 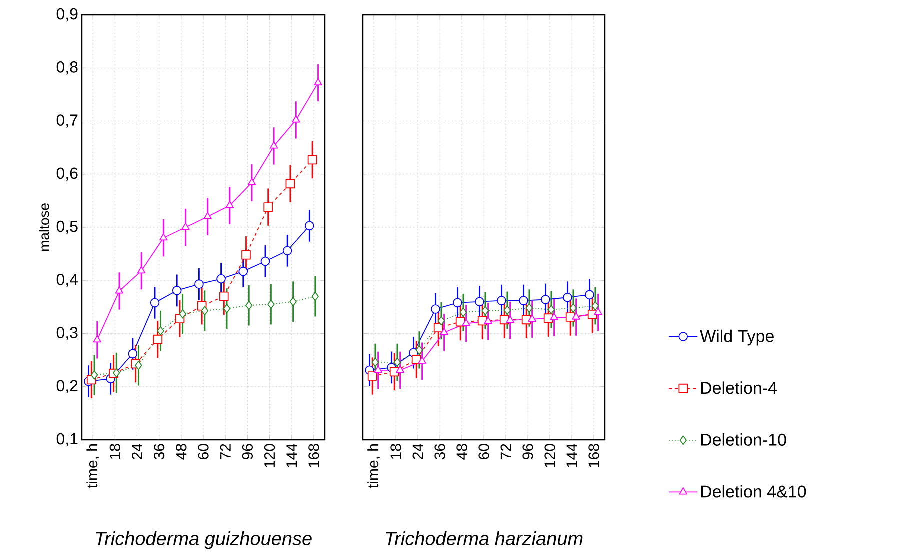 What do you see at coordinates (753, 491) in the screenshot?
I see `legend-label: Deletion 4&10` at bounding box center [753, 491].